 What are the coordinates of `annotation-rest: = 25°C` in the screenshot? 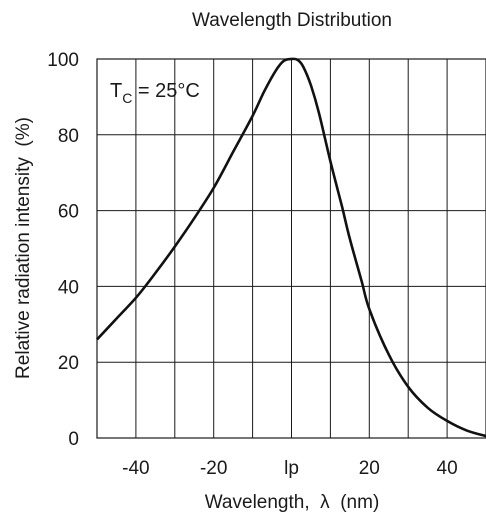 It's located at (165, 91).